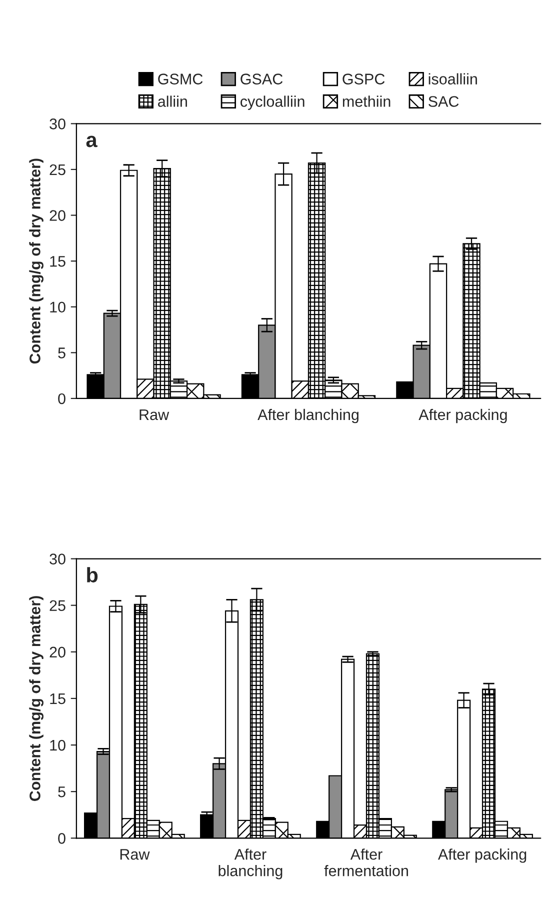  What do you see at coordinates (366, 101) in the screenshot?
I see `legend-label: methiin` at bounding box center [366, 101].